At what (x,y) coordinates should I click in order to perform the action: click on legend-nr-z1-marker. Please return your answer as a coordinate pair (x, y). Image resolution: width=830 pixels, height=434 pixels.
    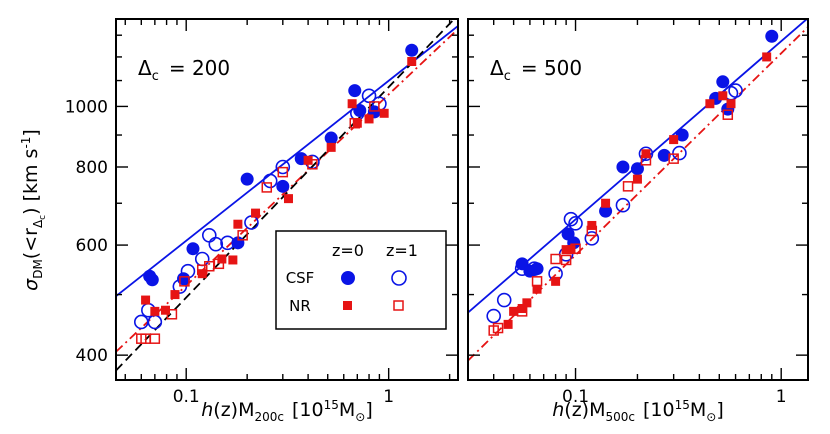
    Looking at the image, I should click on (398, 305).